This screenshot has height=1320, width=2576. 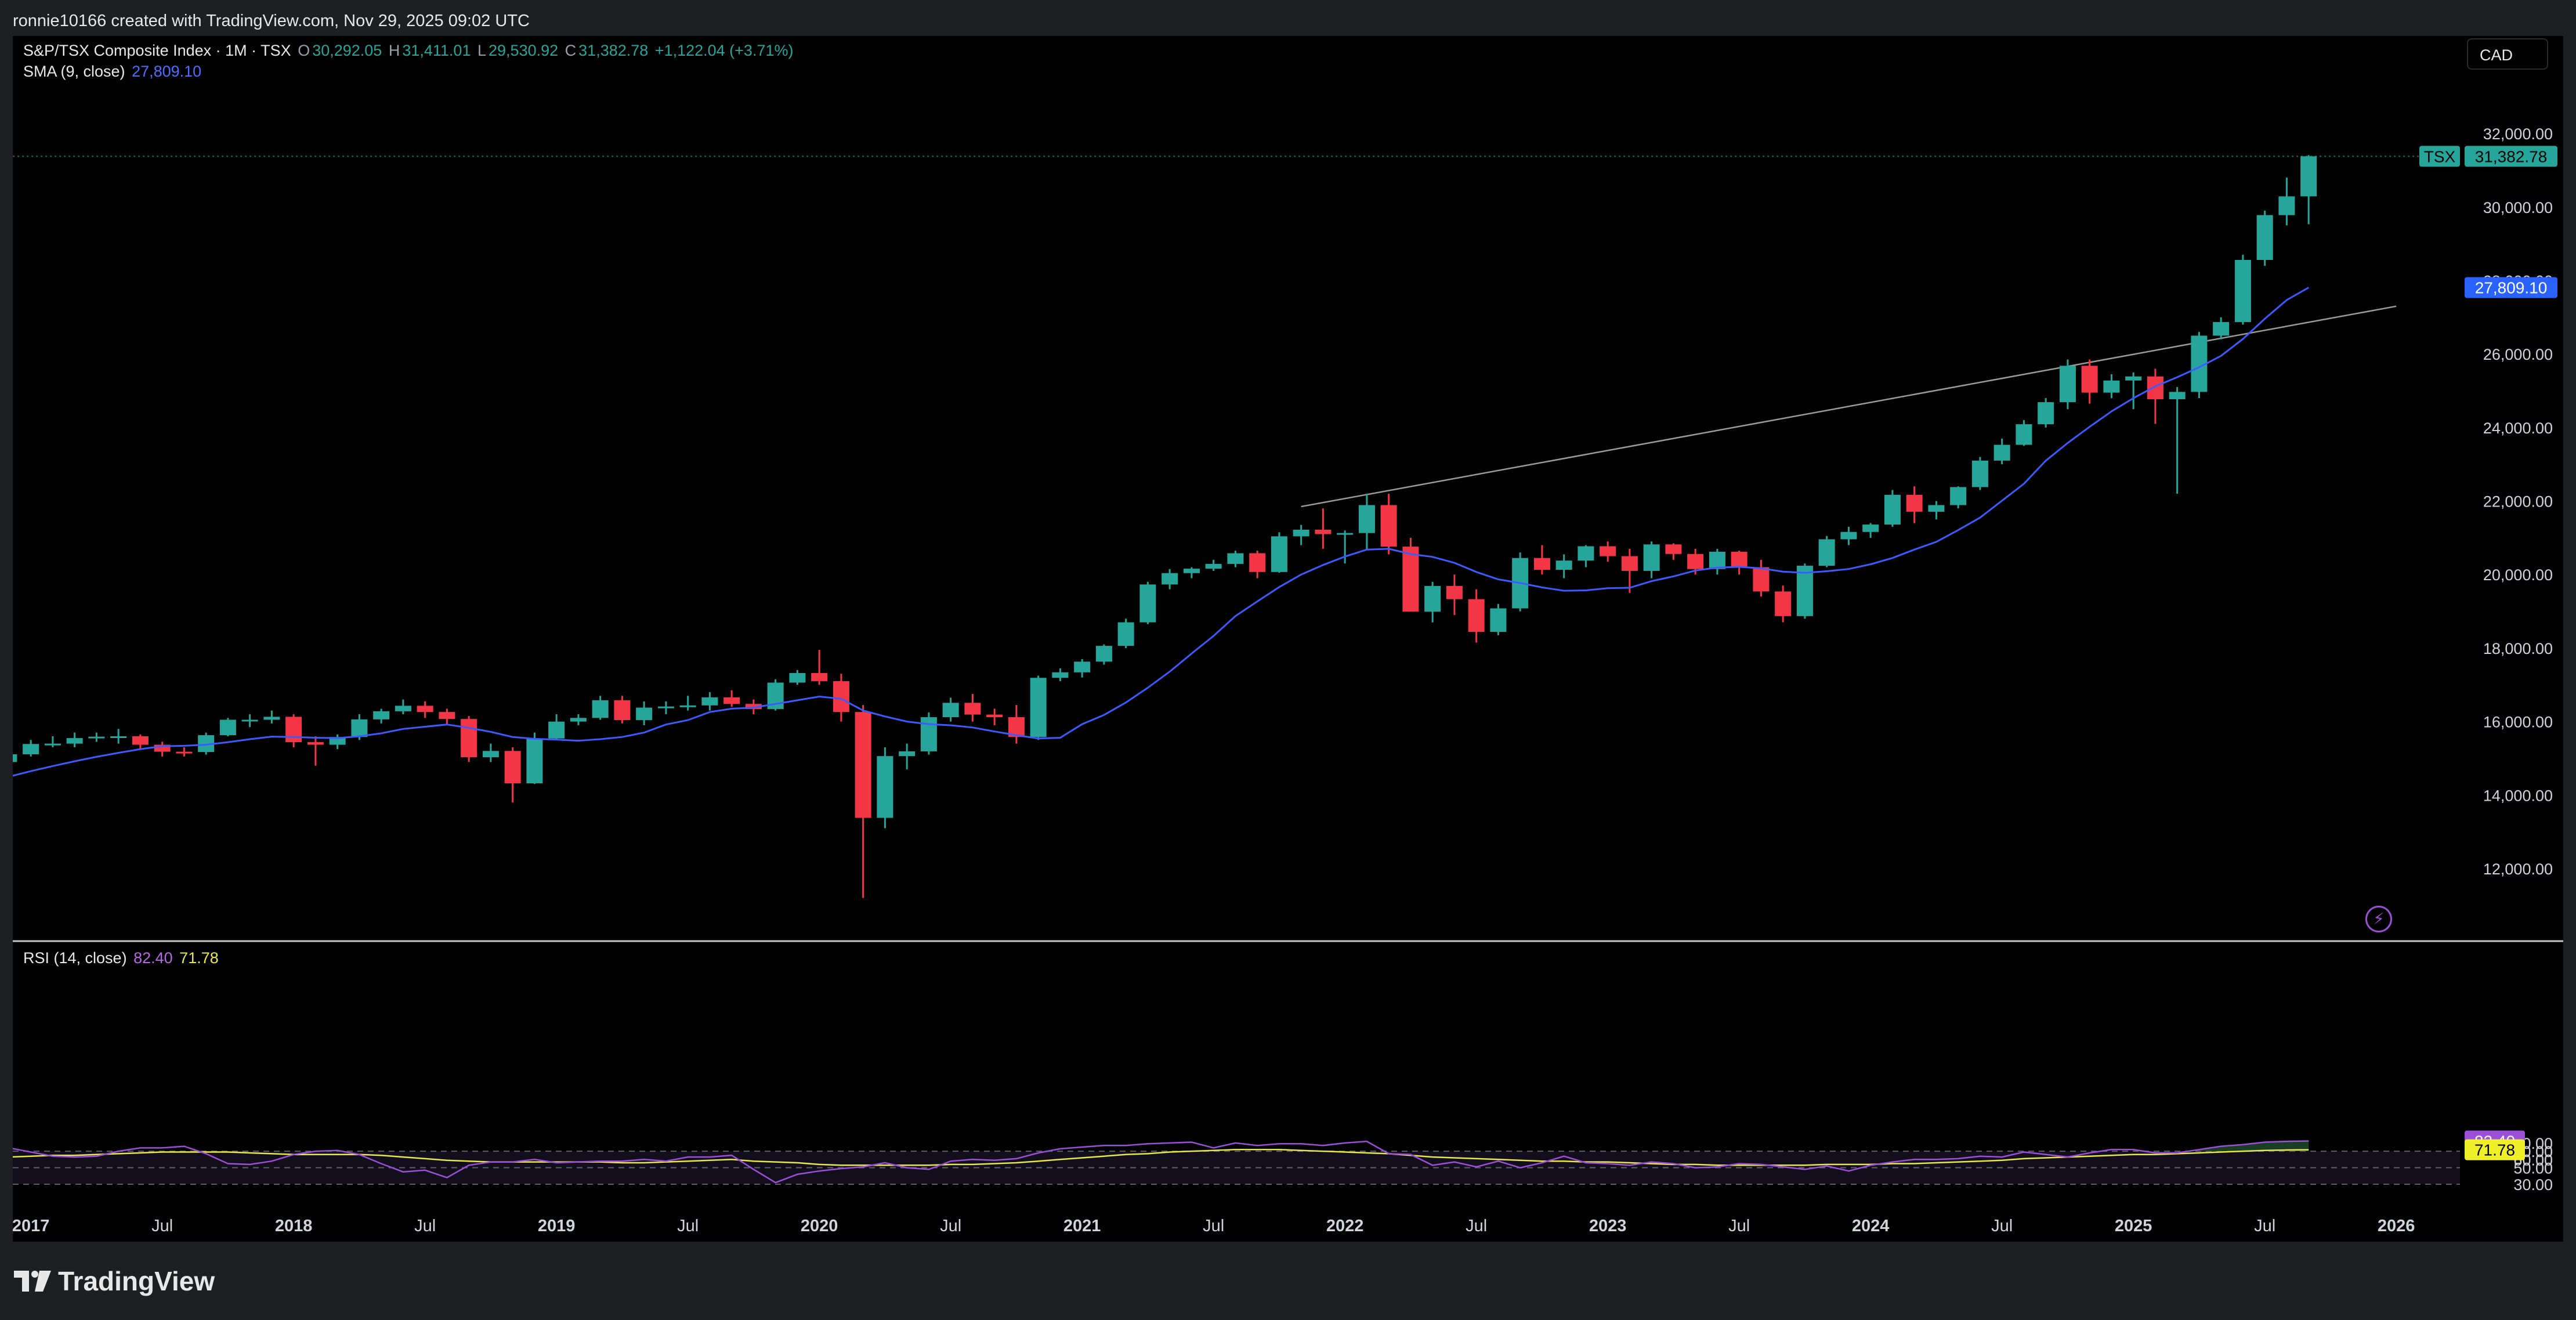 I want to click on close-label: C, so click(x=571, y=50).